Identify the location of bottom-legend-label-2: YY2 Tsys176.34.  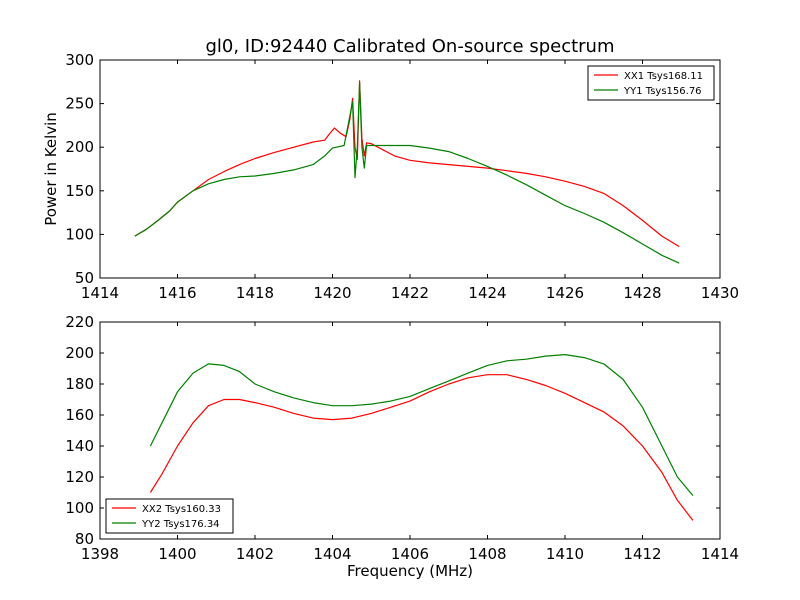
(180, 524).